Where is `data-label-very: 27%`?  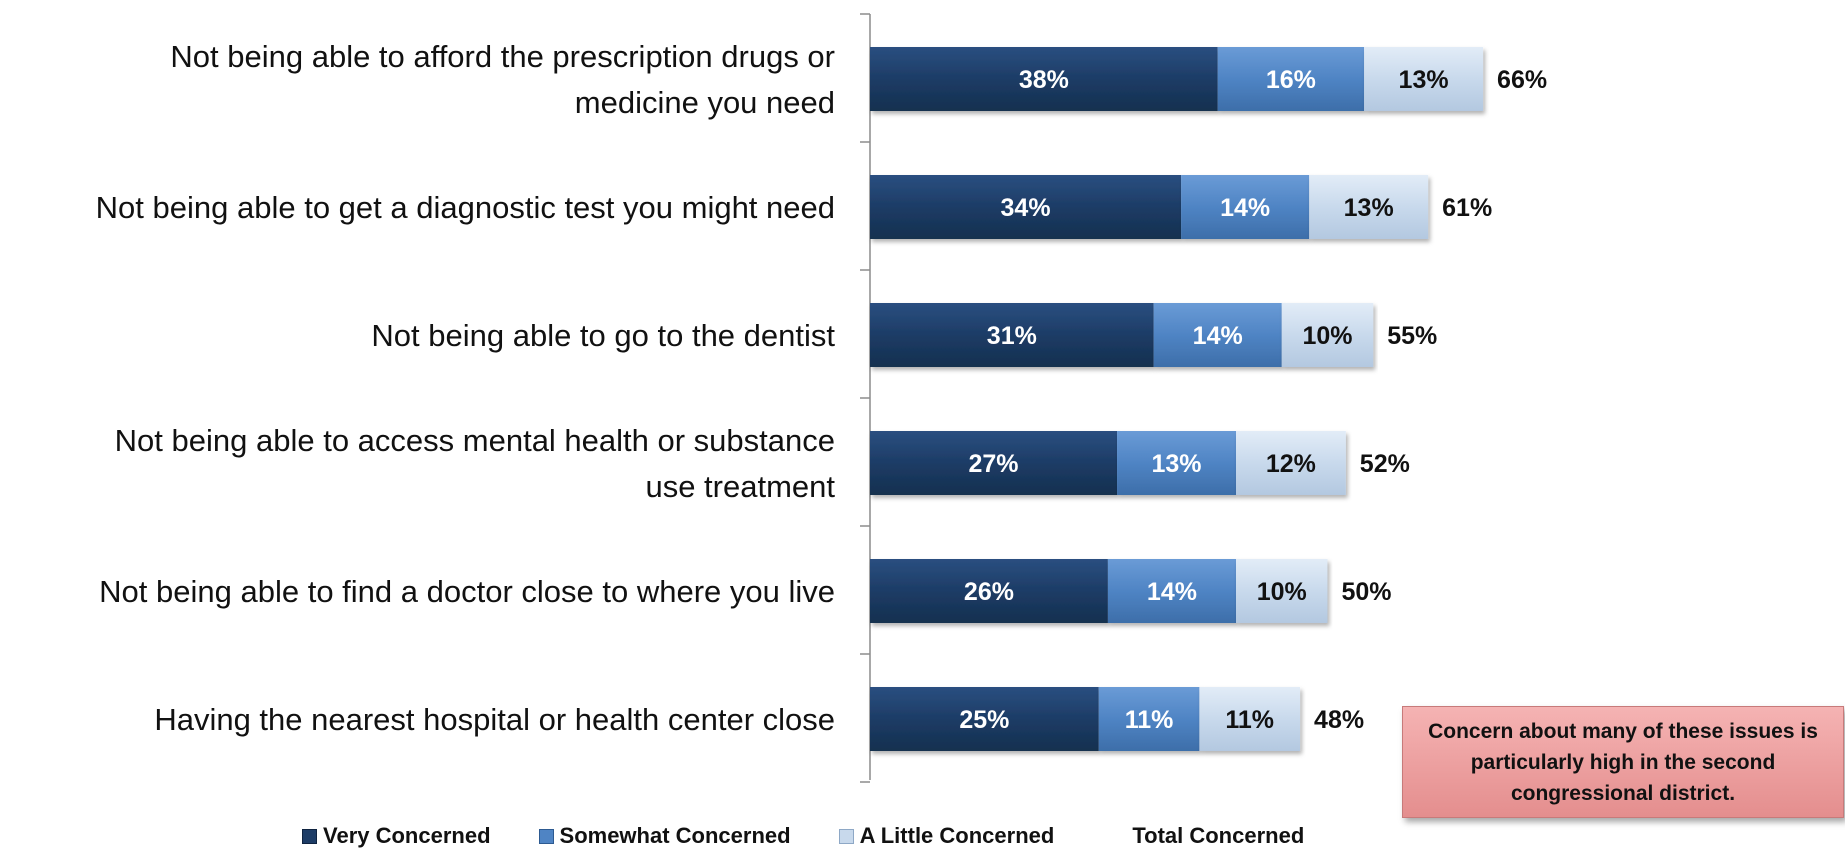 data-label-very: 27% is located at coordinates (994, 464).